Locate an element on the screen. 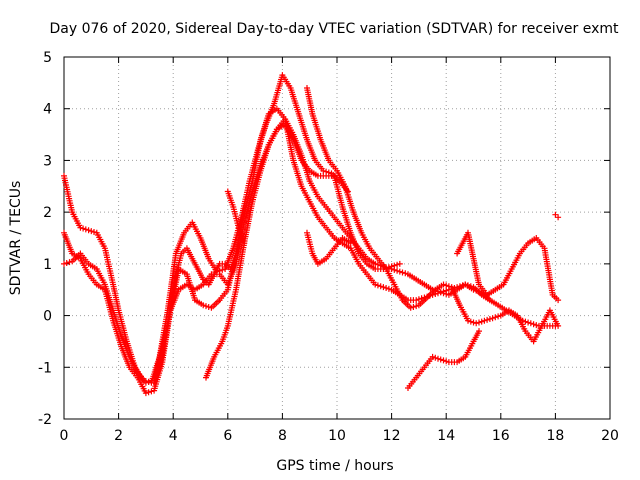 This screenshot has width=640, height=480. y-tick-label: 4 is located at coordinates (47, 110).